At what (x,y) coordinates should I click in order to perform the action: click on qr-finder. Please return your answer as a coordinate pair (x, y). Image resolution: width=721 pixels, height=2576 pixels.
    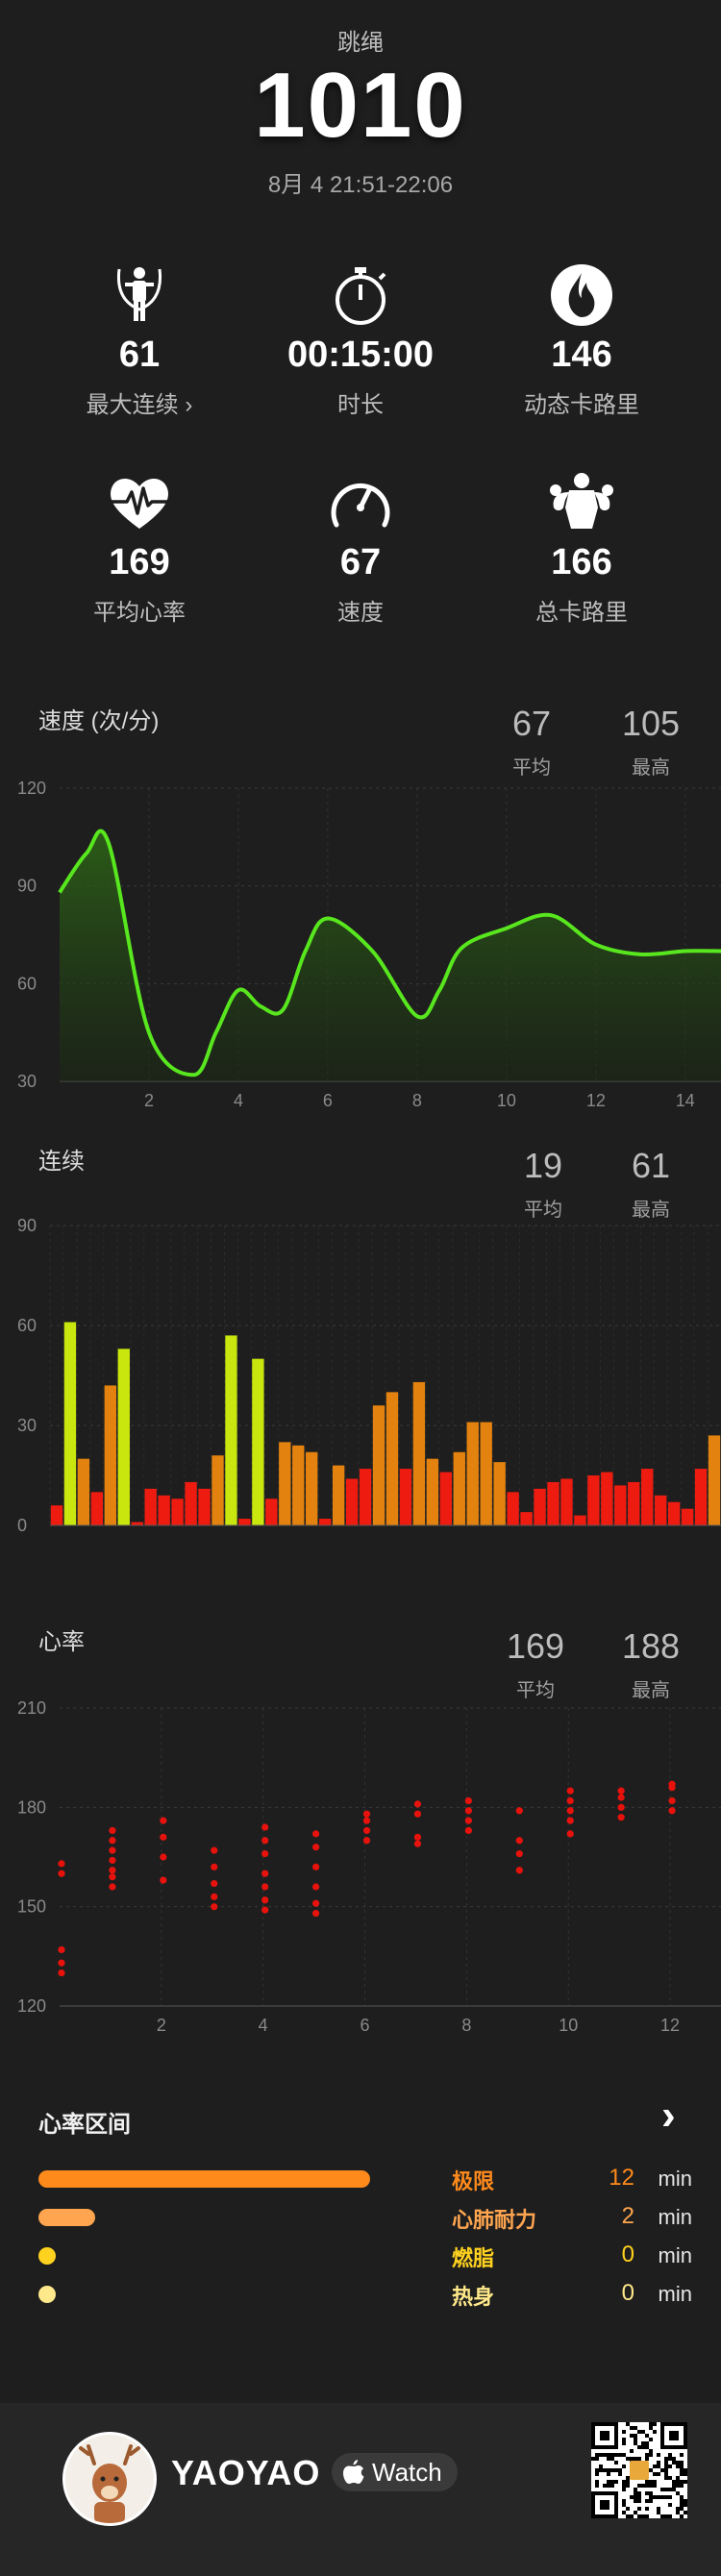
    Looking at the image, I should click on (674, 2435).